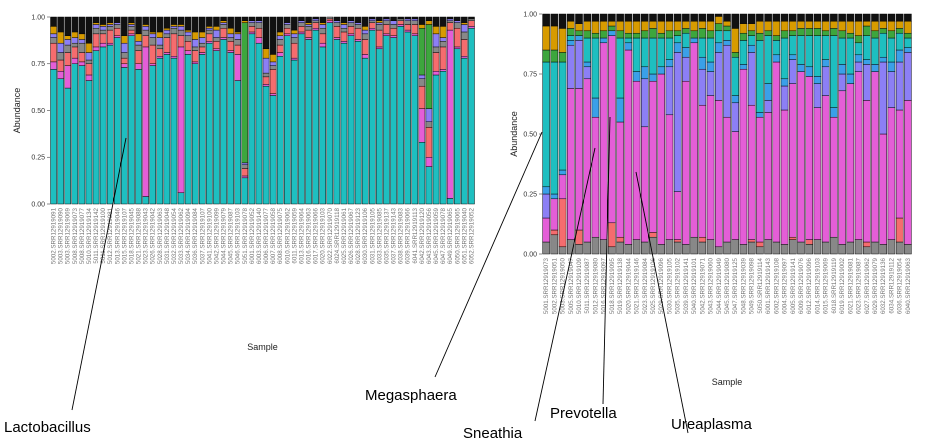  I want to click on x-tick-label: 6017.SRR12919066, so click(316, 235).